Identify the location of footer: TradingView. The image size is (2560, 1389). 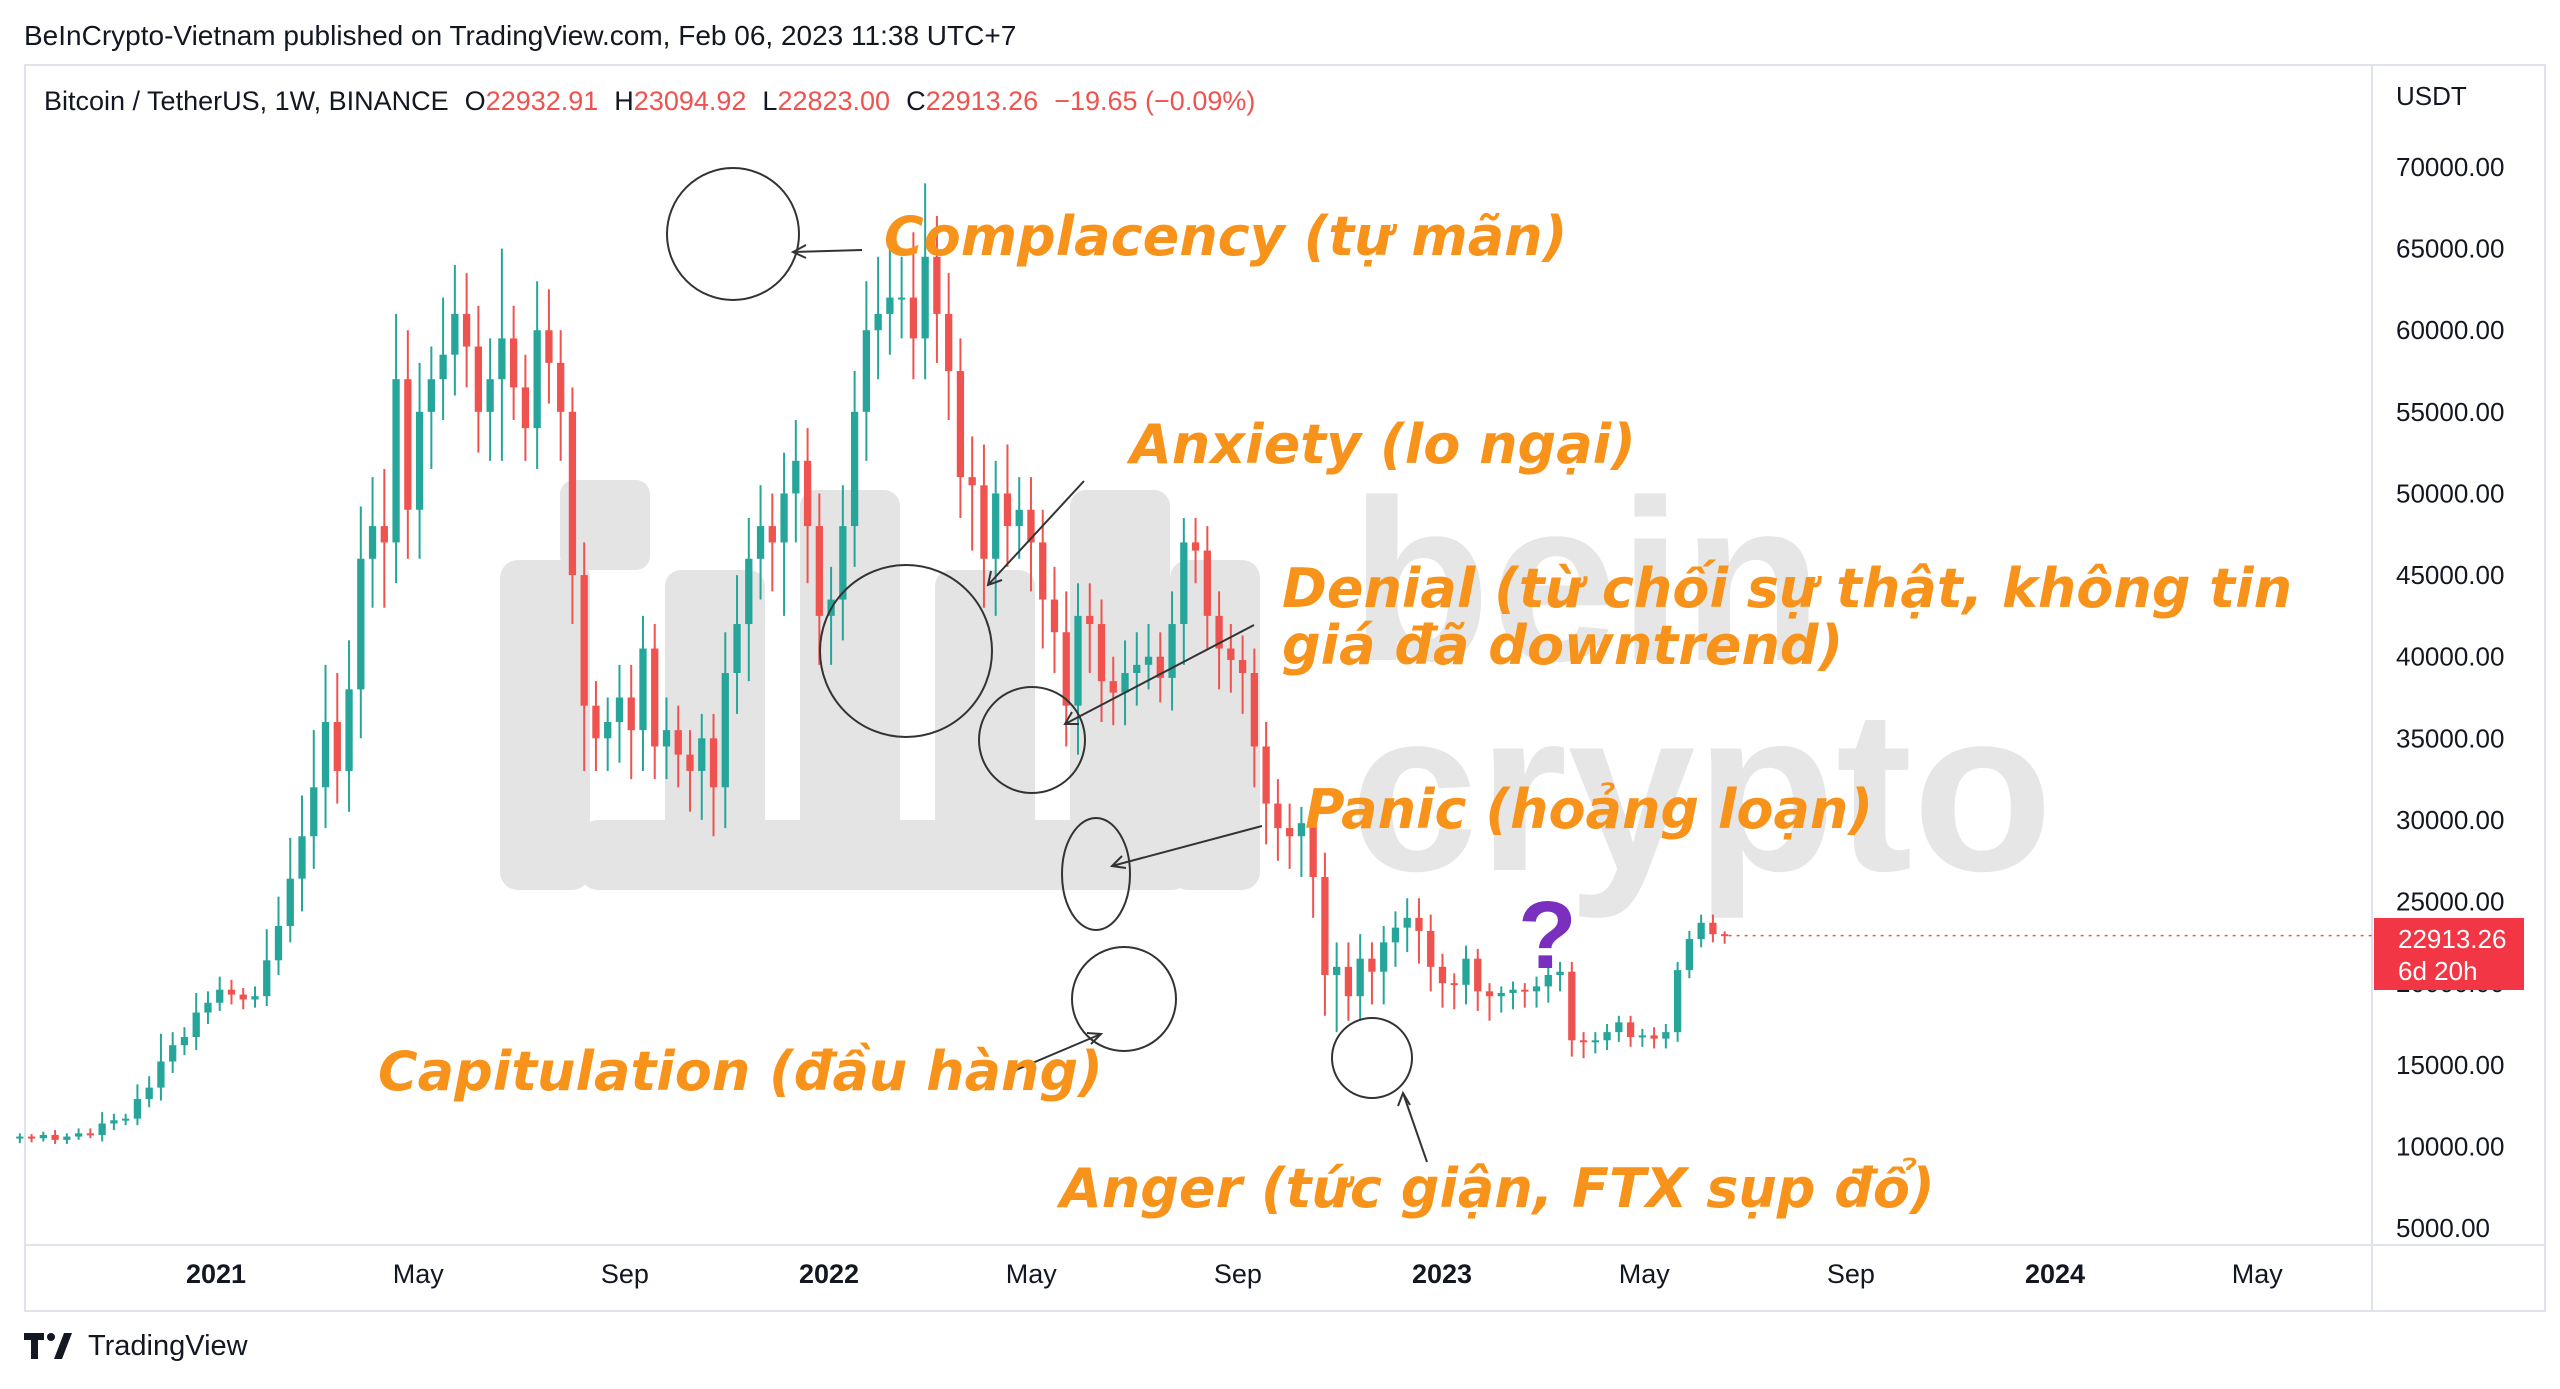
(136, 1346).